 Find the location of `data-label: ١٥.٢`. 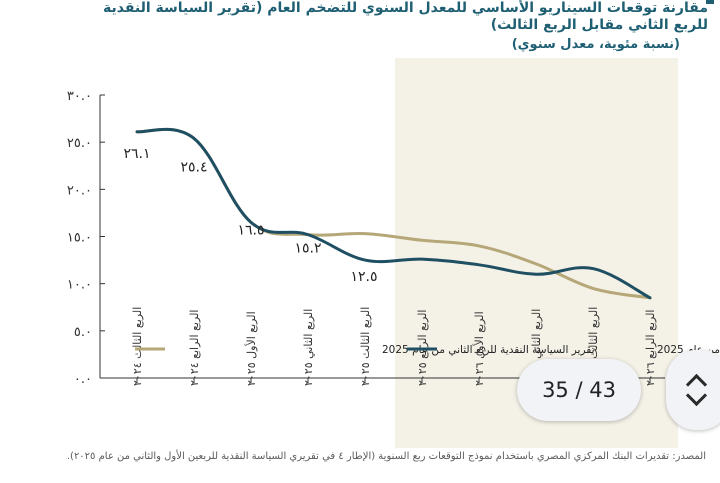

data-label: ١٥.٢ is located at coordinates (307, 249).